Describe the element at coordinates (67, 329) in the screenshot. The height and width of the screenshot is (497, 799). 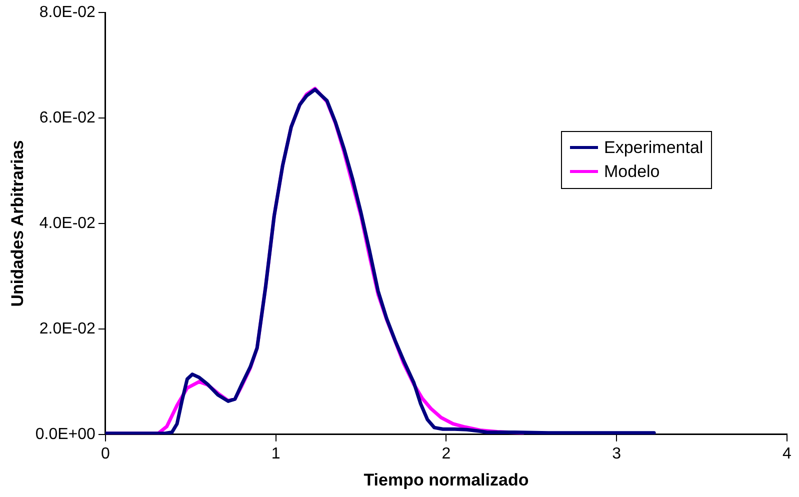
I see `y-tick-label: 2.0E-02` at that location.